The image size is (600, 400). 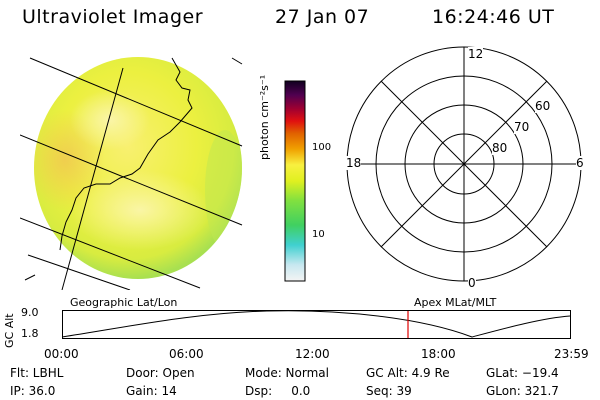 I want to click on colorbar-tick-10: 10, so click(x=318, y=234).